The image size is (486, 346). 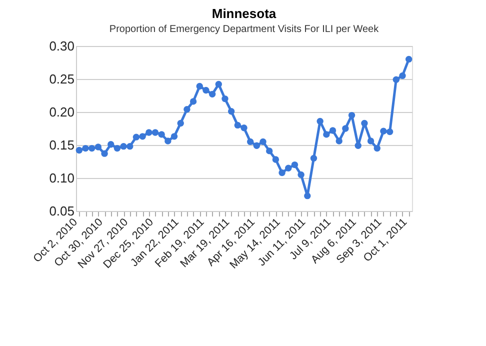 What do you see at coordinates (61, 211) in the screenshot?
I see `y-tick-label: 0.05` at bounding box center [61, 211].